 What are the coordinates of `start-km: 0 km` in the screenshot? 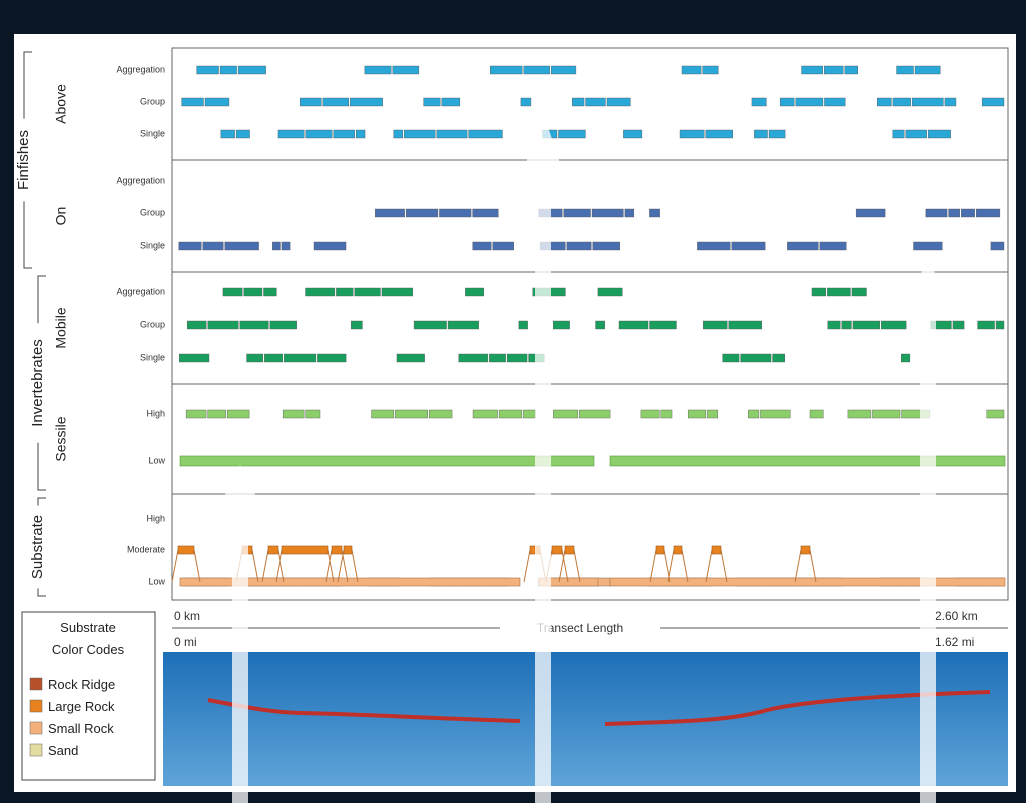 It's located at (187, 616).